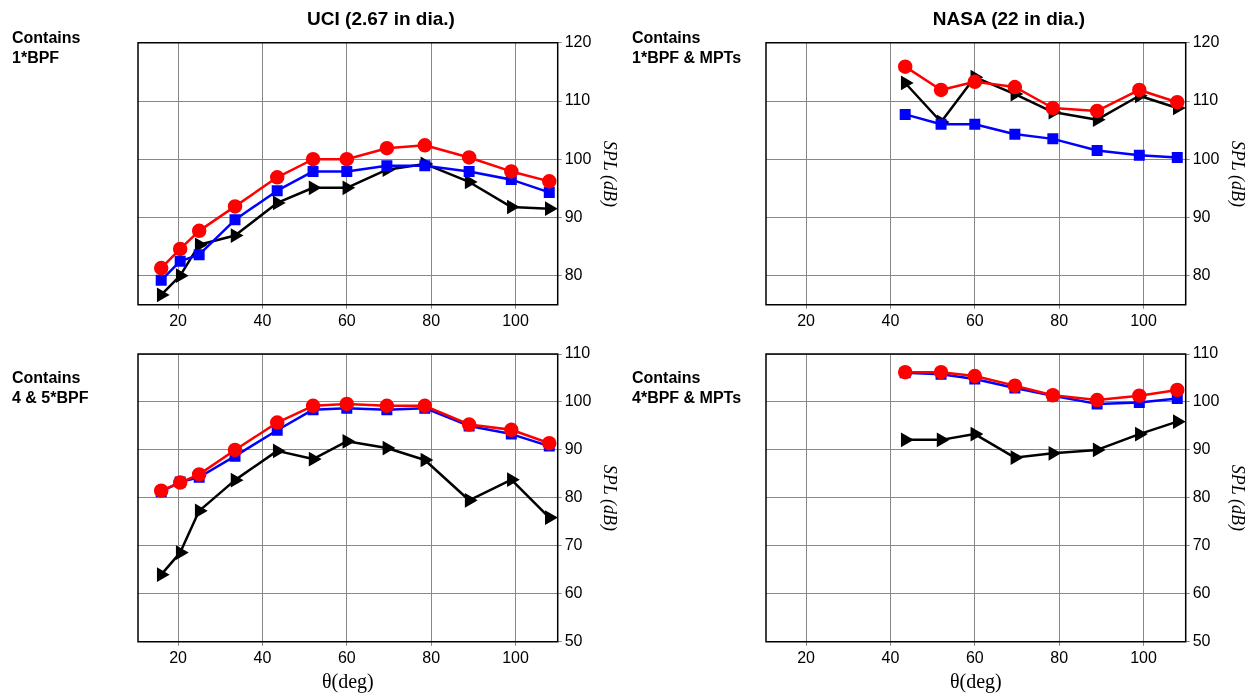  Describe the element at coordinates (1009, 18) in the screenshot. I see `chart-title: NASA (22 in dia.)` at that location.